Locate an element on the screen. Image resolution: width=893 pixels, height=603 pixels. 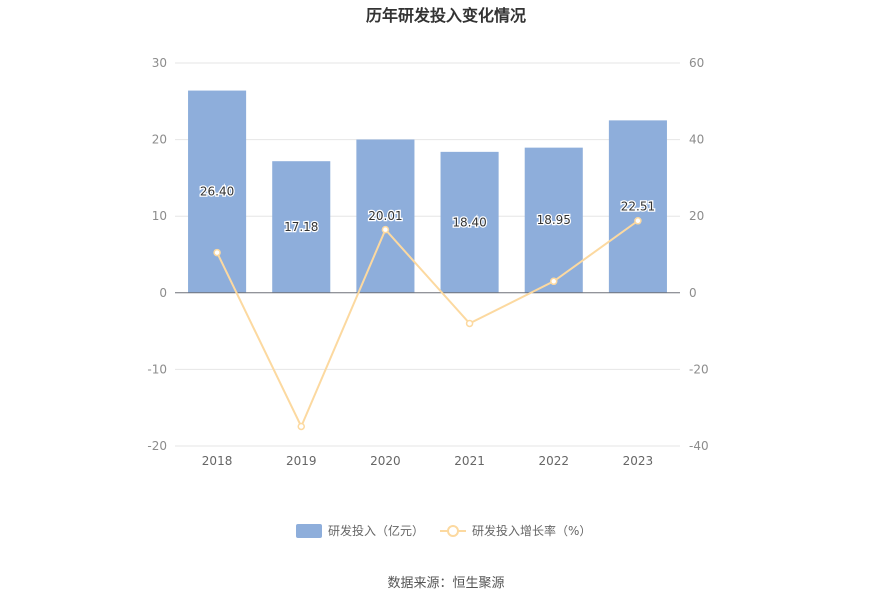
legend-item-bar: 研发投入（亿元） is located at coordinates (360, 530).